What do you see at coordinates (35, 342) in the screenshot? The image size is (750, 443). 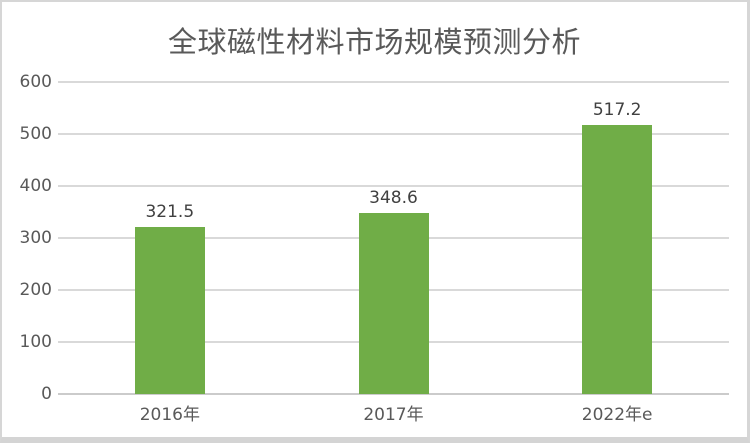 I see `y-tick-label-100: 100` at bounding box center [35, 342].